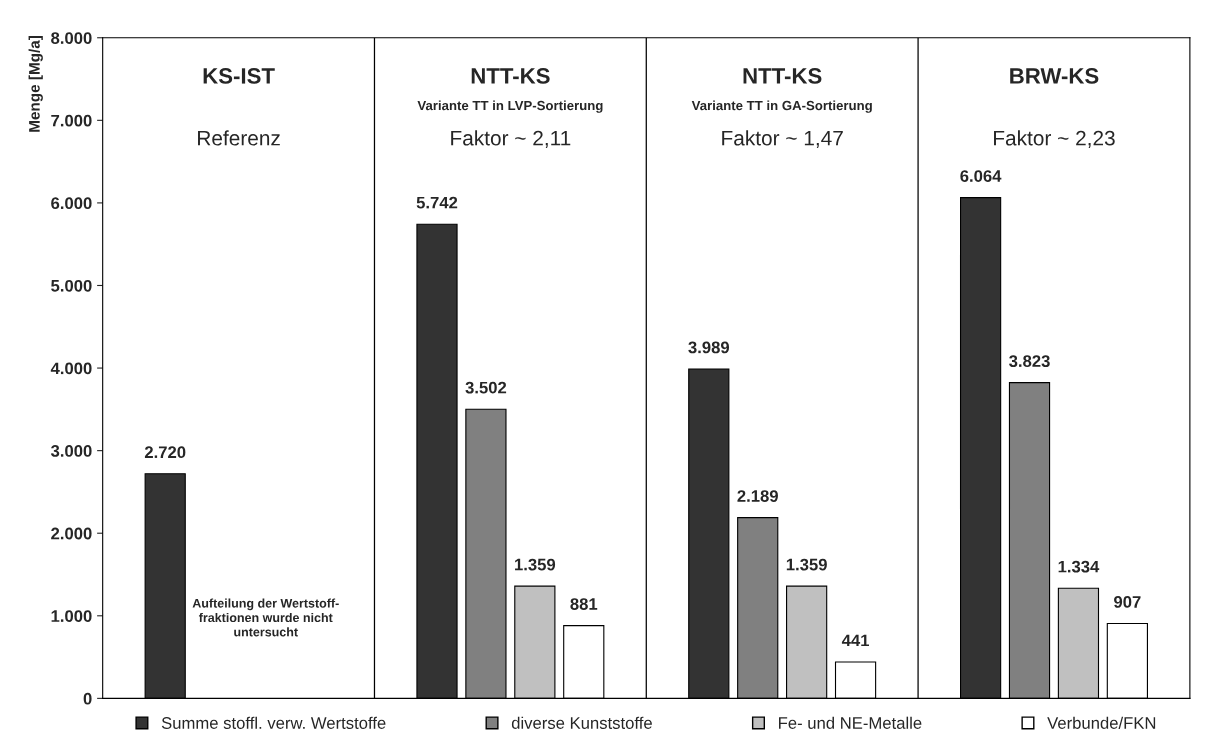  Describe the element at coordinates (1101, 722) in the screenshot. I see `legend-label: Verbunde/FKN` at that location.